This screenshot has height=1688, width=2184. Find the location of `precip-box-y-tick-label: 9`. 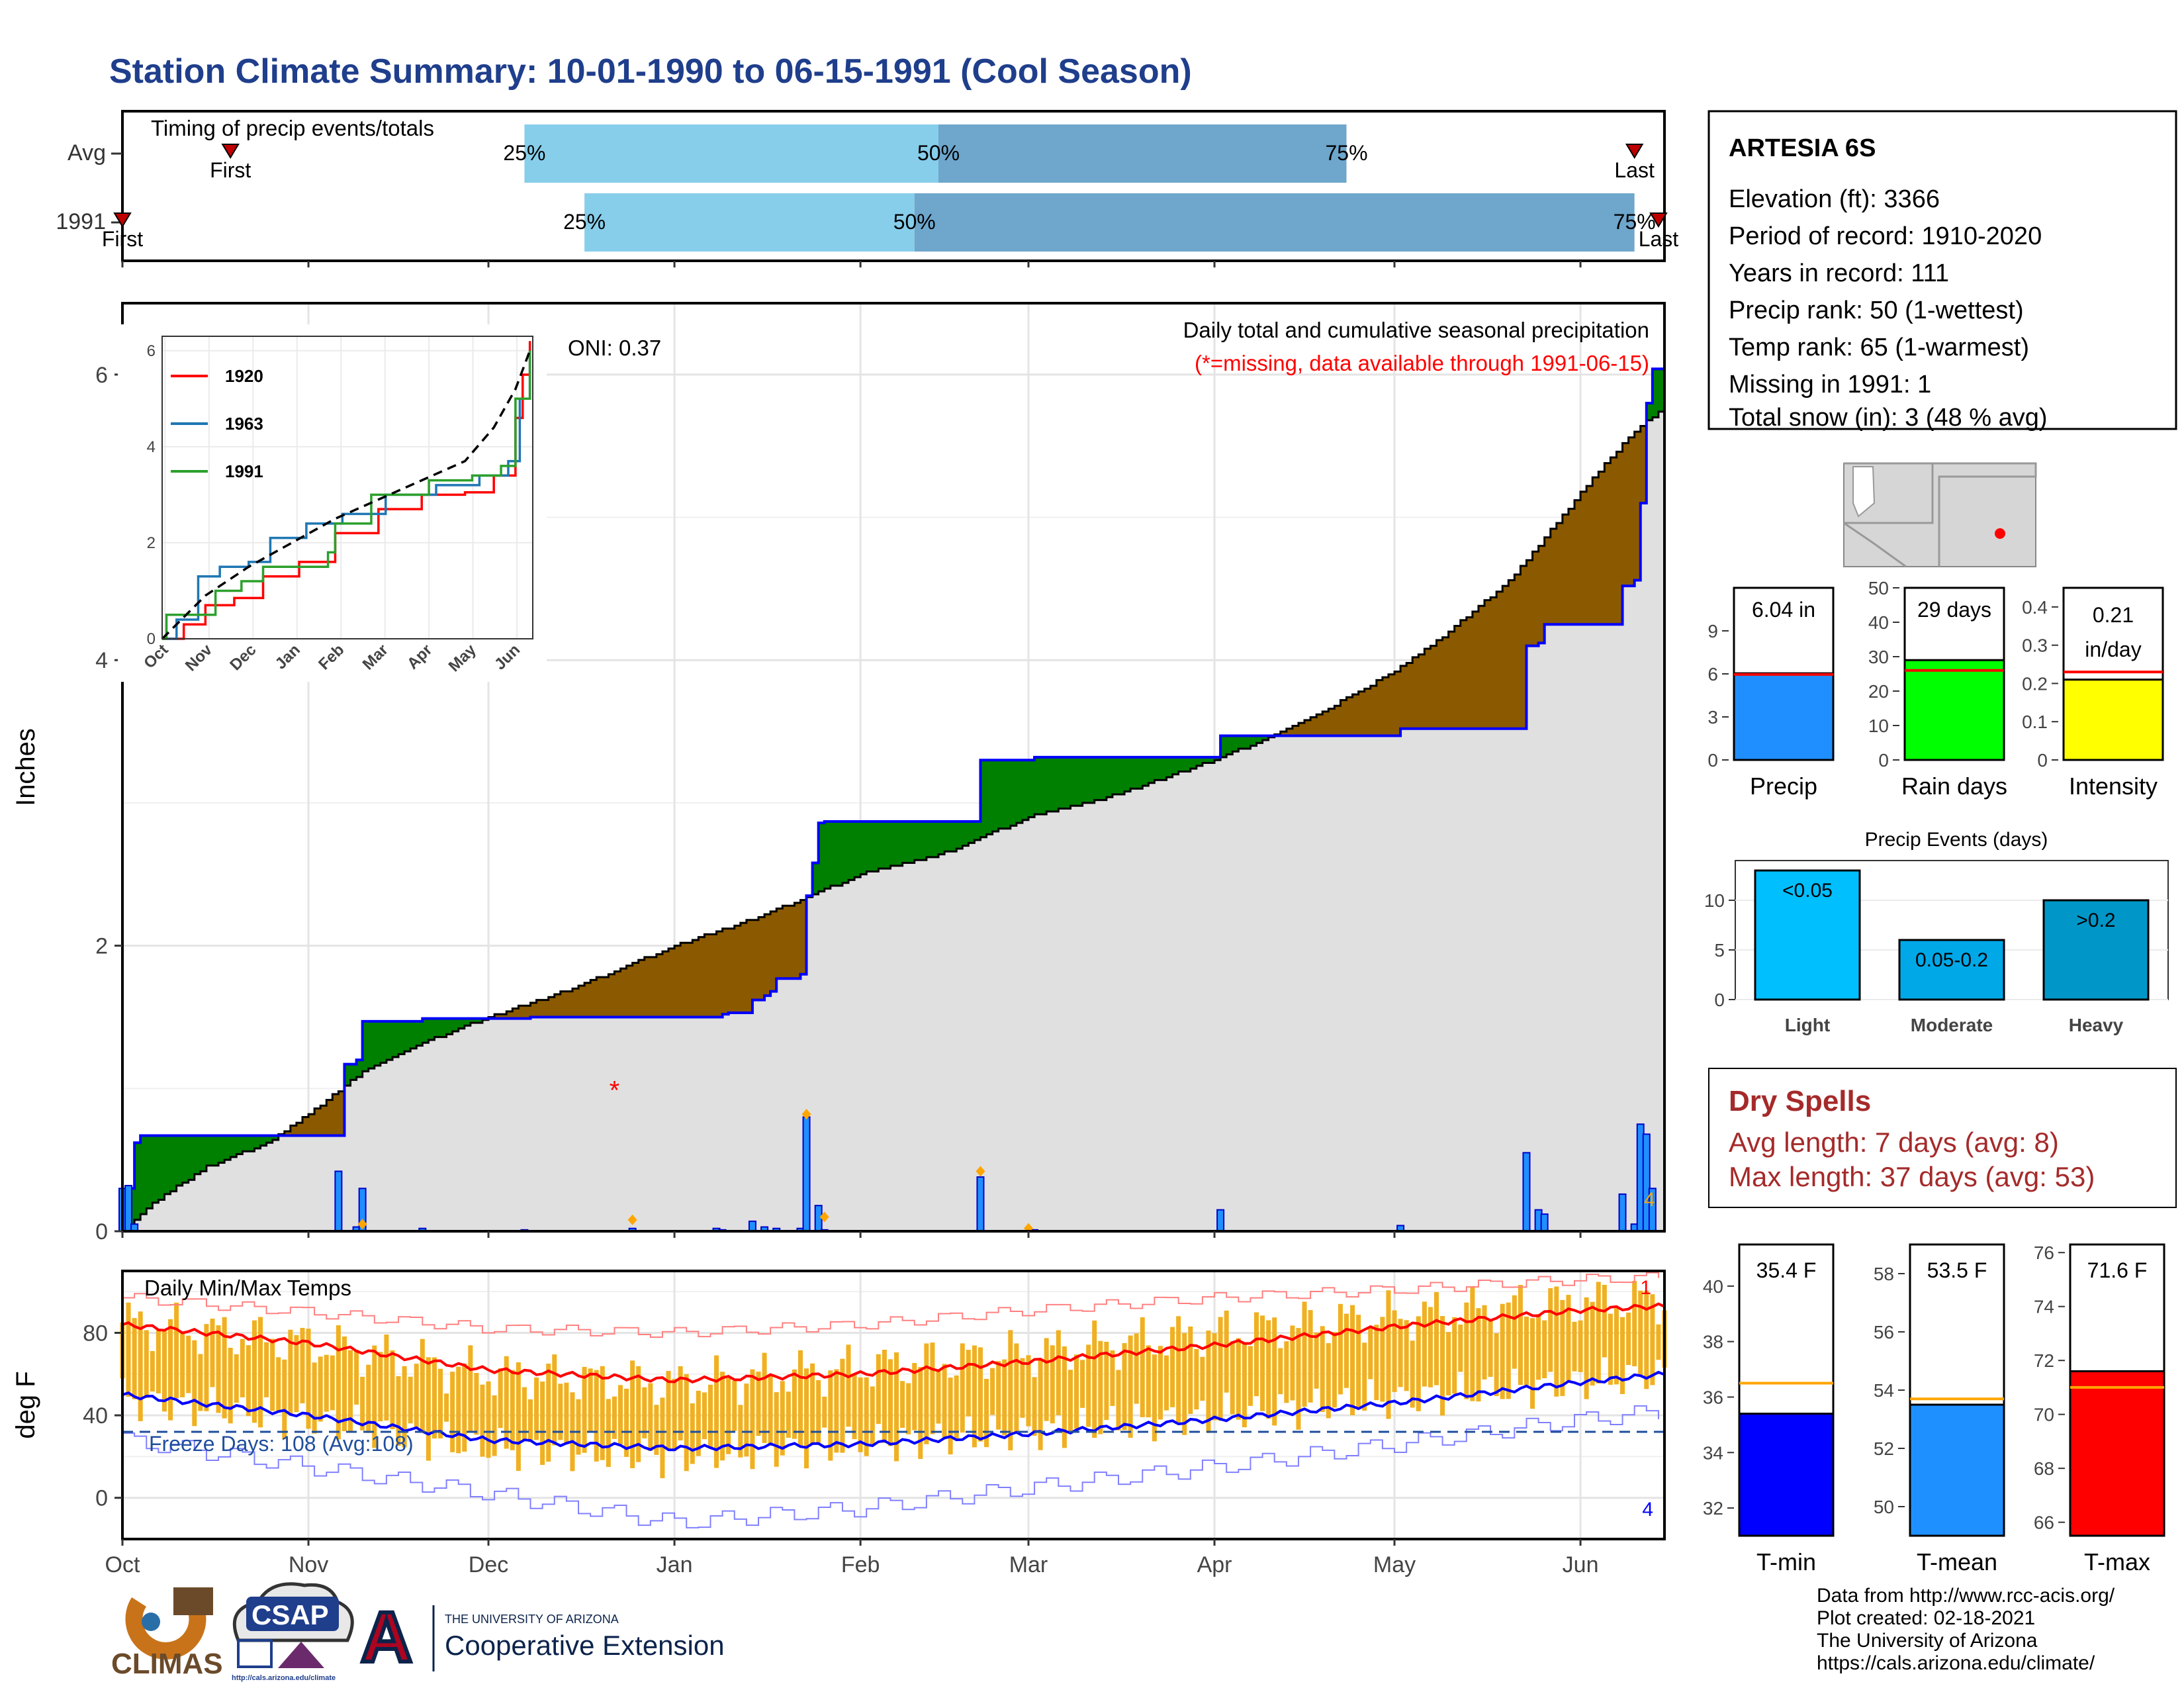

precip-box-y-tick-label: 9 is located at coordinates (1712, 631).